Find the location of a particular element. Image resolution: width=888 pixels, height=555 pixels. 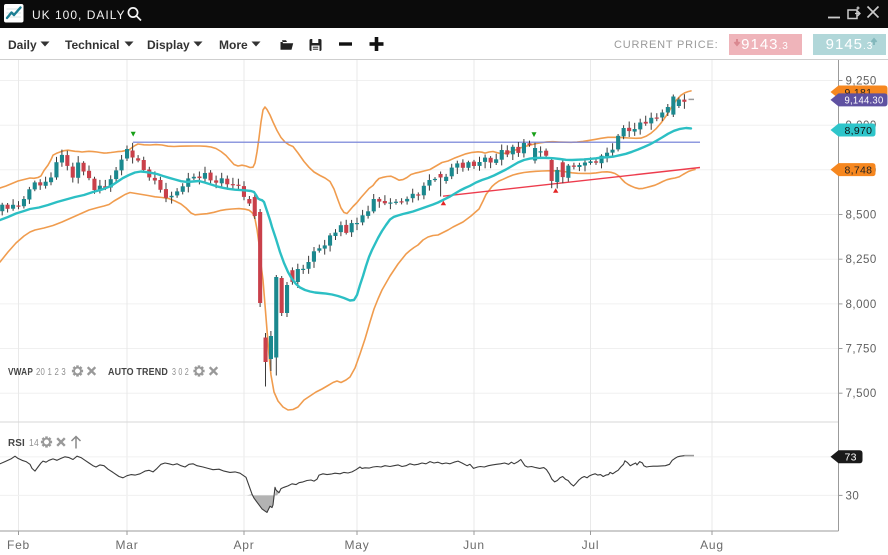

svg-text: May is located at coordinates (356, 545).